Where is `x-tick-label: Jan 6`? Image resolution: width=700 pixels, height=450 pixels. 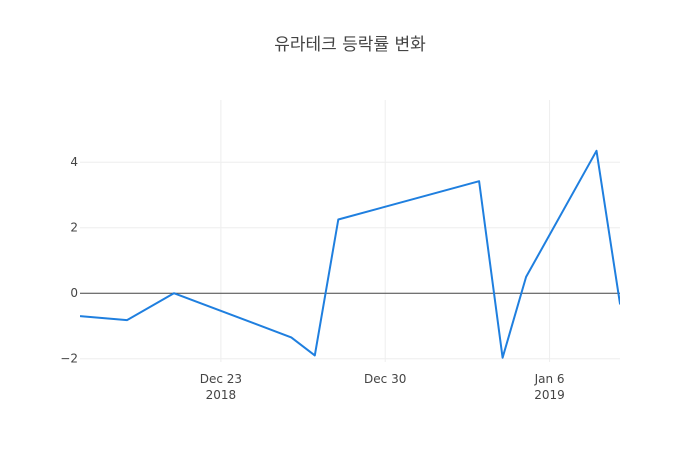
x-tick-label: Jan 6 is located at coordinates (549, 379).